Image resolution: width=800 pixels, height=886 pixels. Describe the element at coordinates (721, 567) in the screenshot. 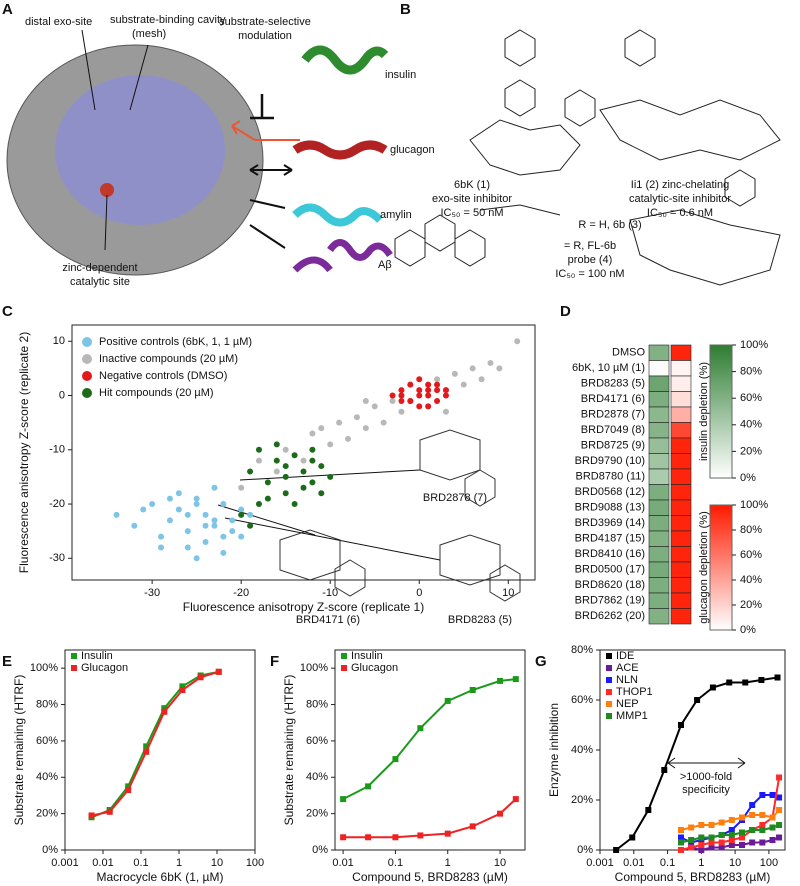

I see `colorbar` at that location.